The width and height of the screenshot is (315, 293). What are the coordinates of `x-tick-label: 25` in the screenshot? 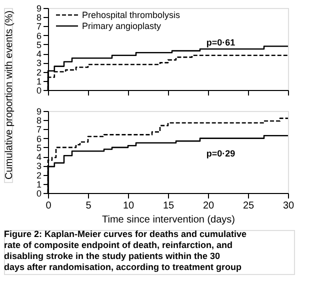 It's located at (248, 206).